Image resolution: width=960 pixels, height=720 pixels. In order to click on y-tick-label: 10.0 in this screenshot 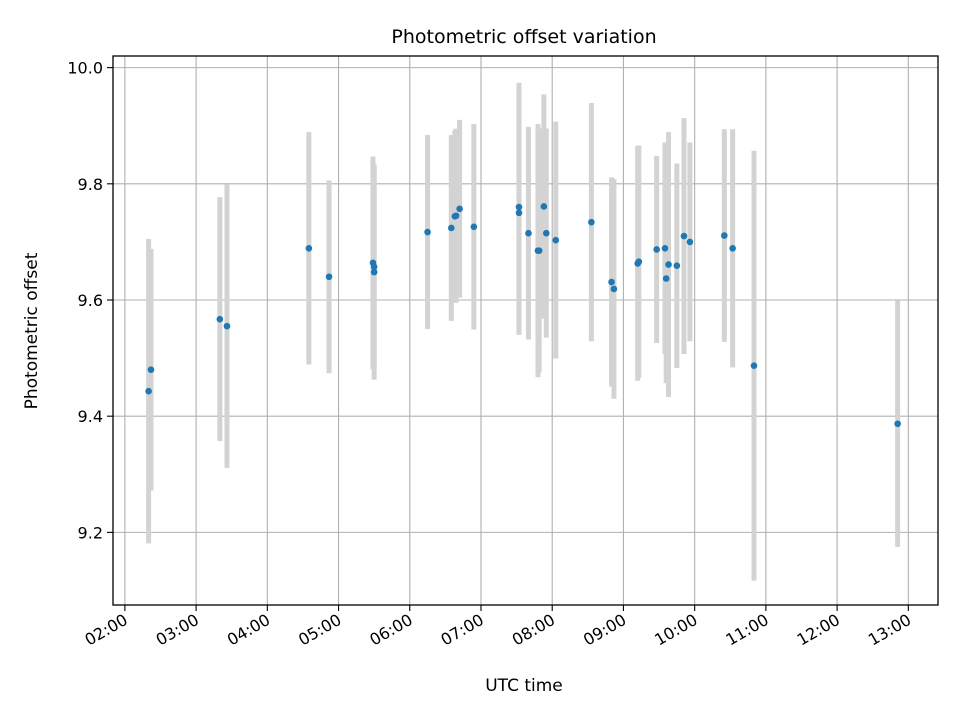, I will do `click(85, 68)`.